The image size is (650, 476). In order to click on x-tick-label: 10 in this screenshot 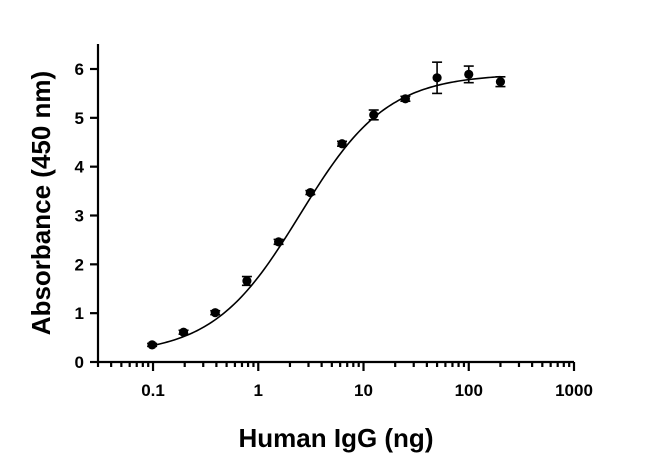, I will do `click(363, 390)`.